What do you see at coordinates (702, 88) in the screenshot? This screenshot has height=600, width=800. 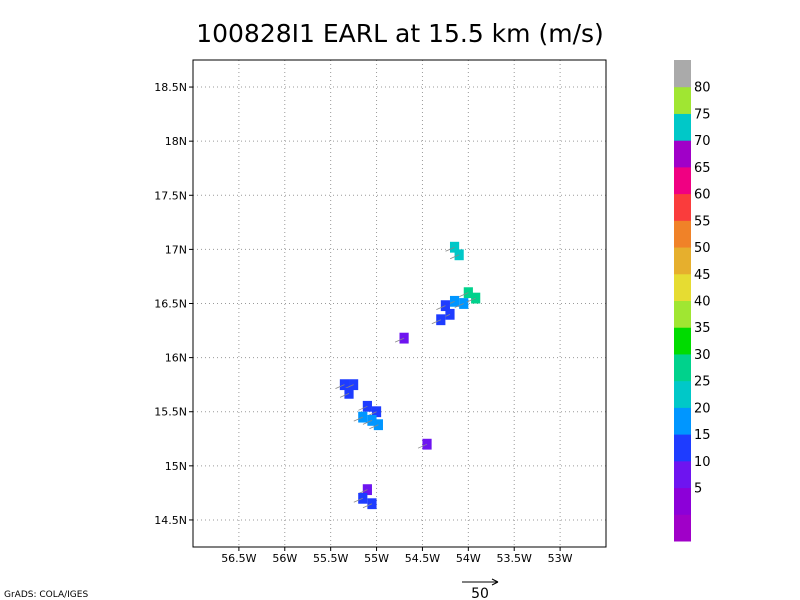 I see `colorbar-label: 80` at bounding box center [702, 88].